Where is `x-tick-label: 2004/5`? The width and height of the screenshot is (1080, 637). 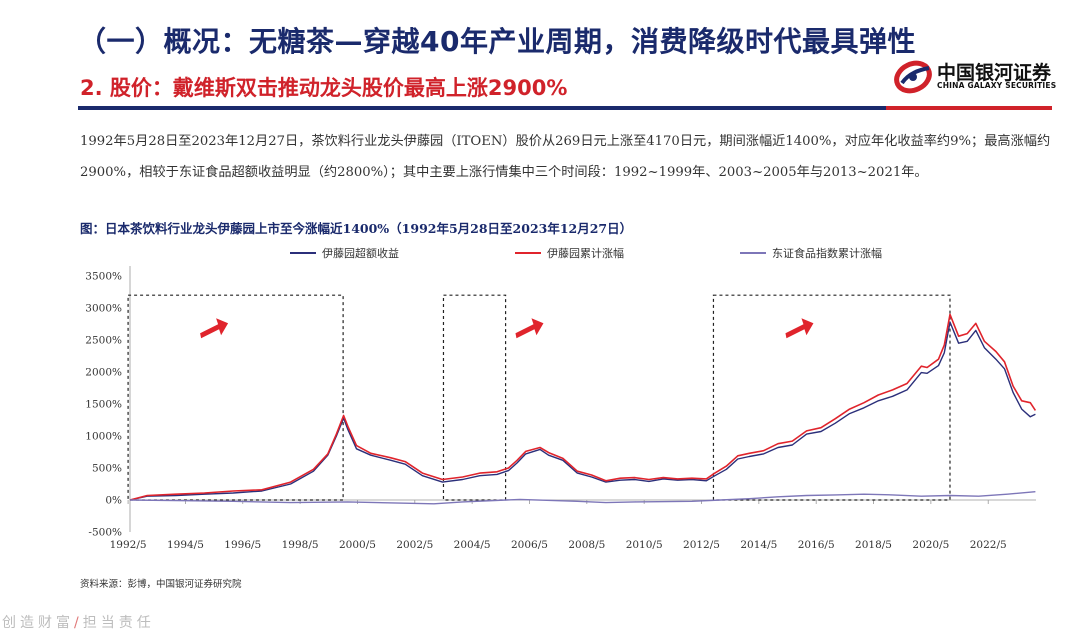
x-tick-label: 2004/5 is located at coordinates (472, 545).